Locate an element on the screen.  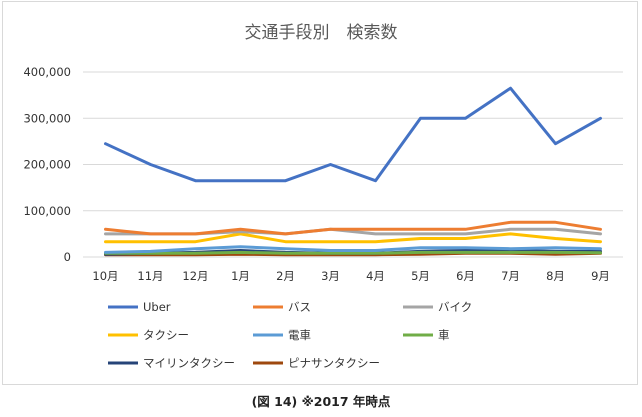
chart-title: 交通手段別 検索数 is located at coordinates (321, 33).